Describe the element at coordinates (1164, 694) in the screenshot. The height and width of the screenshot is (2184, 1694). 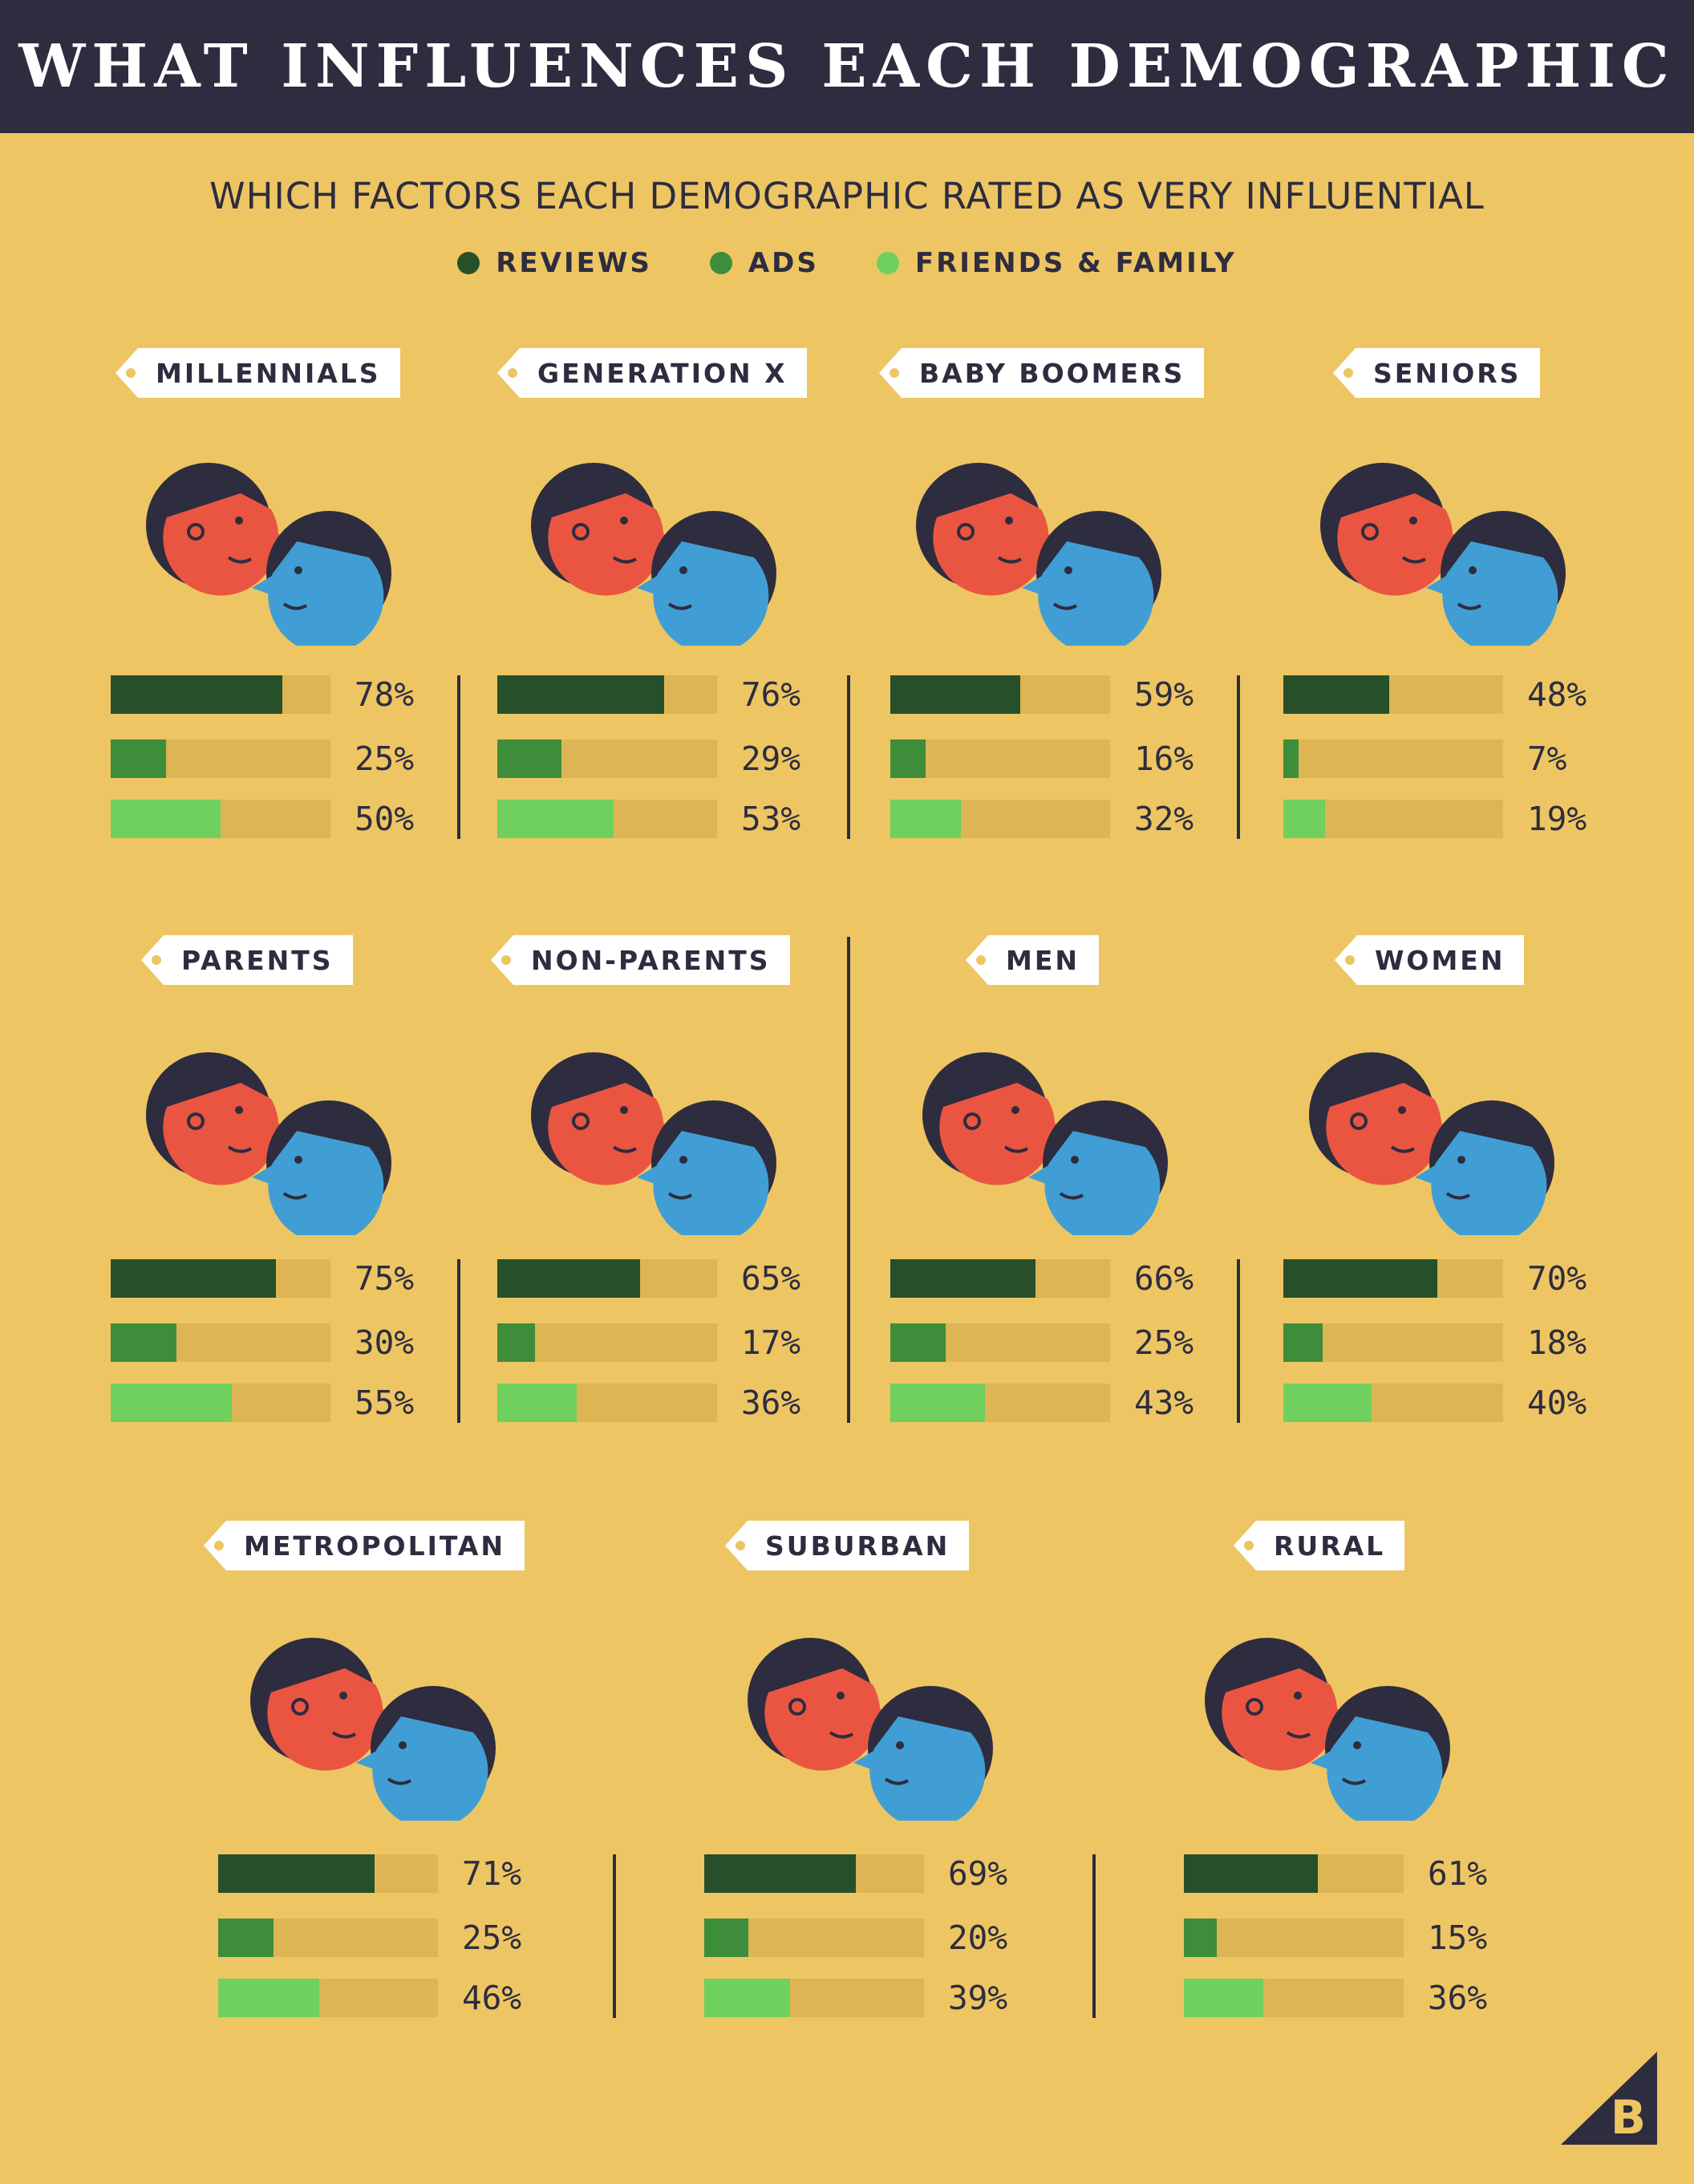
I see `bar-value-label: 59%` at that location.